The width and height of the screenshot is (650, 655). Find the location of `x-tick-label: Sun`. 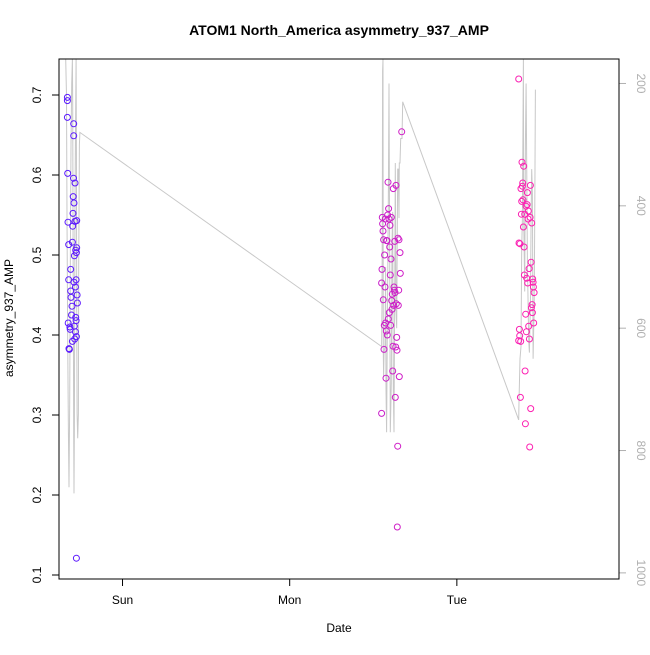

x-tick-label: Sun is located at coordinates (122, 600).